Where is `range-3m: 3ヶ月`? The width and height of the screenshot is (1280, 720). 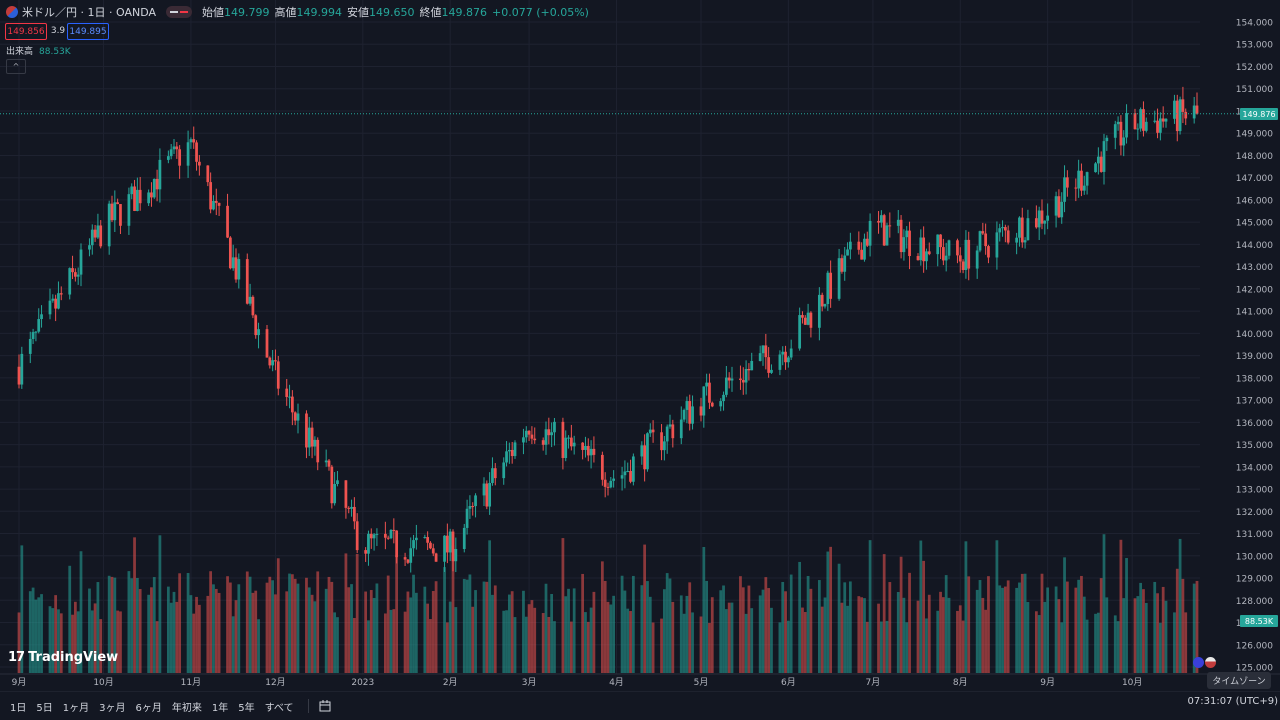
range-3m: 3ヶ月 is located at coordinates (112, 708).